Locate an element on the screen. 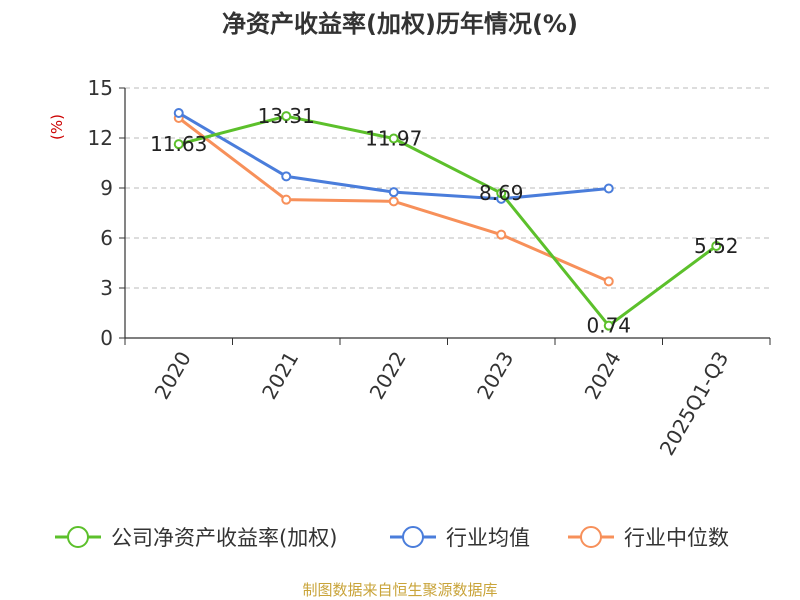  x-tick-label: 2020 is located at coordinates (173, 375).